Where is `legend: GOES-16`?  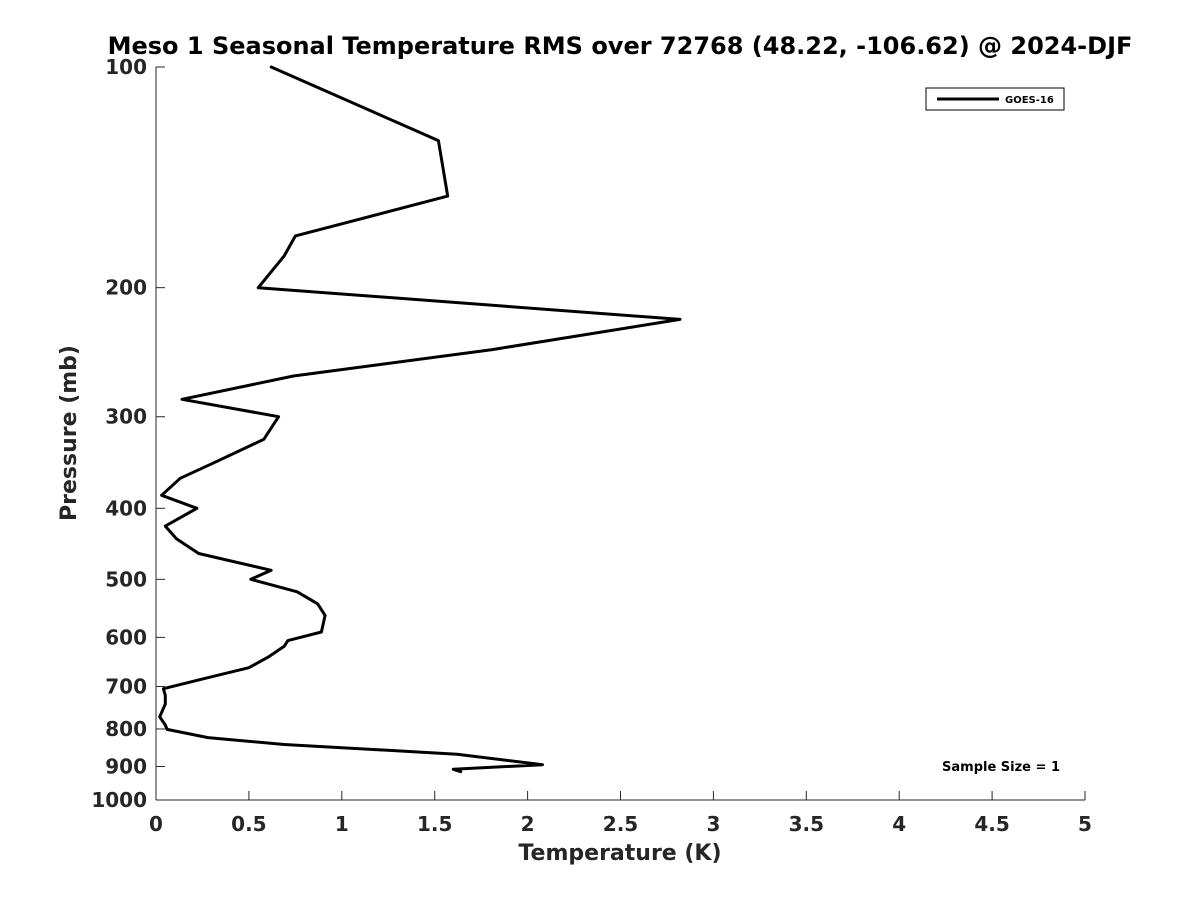 legend: GOES-16 is located at coordinates (995, 99).